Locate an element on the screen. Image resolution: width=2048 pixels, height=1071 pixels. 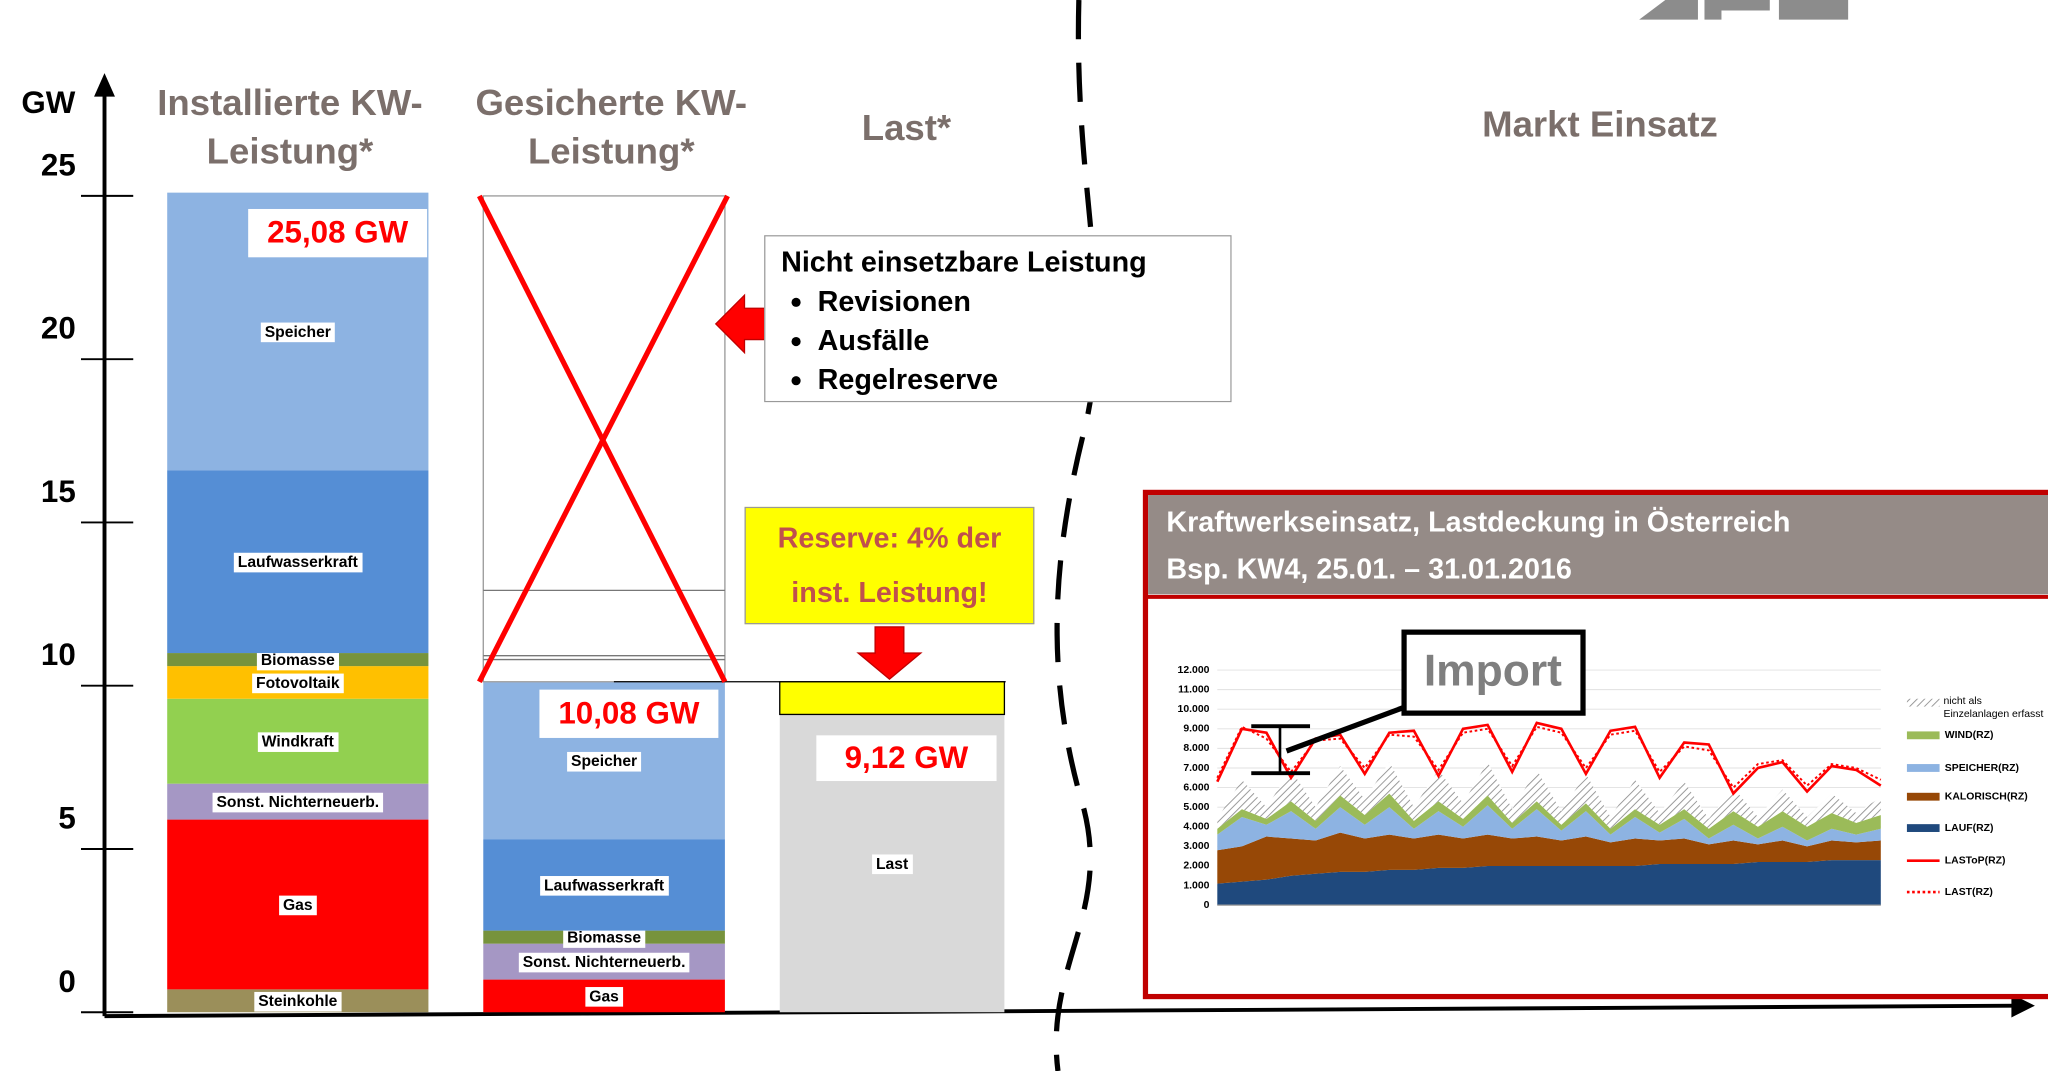
legend-label-box: nicht als Einzelanlagen erfasst is located at coordinates (1993, 707).